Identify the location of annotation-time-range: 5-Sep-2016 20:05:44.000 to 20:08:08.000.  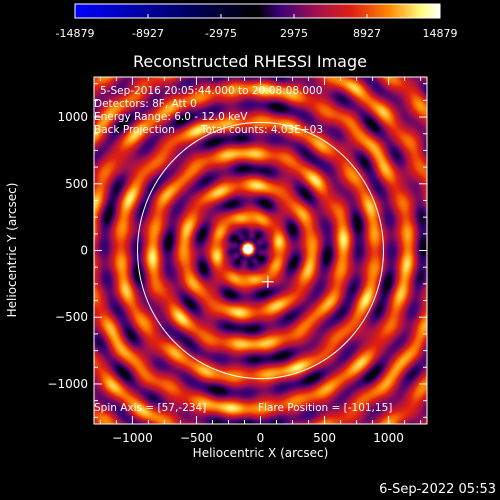
(211, 91).